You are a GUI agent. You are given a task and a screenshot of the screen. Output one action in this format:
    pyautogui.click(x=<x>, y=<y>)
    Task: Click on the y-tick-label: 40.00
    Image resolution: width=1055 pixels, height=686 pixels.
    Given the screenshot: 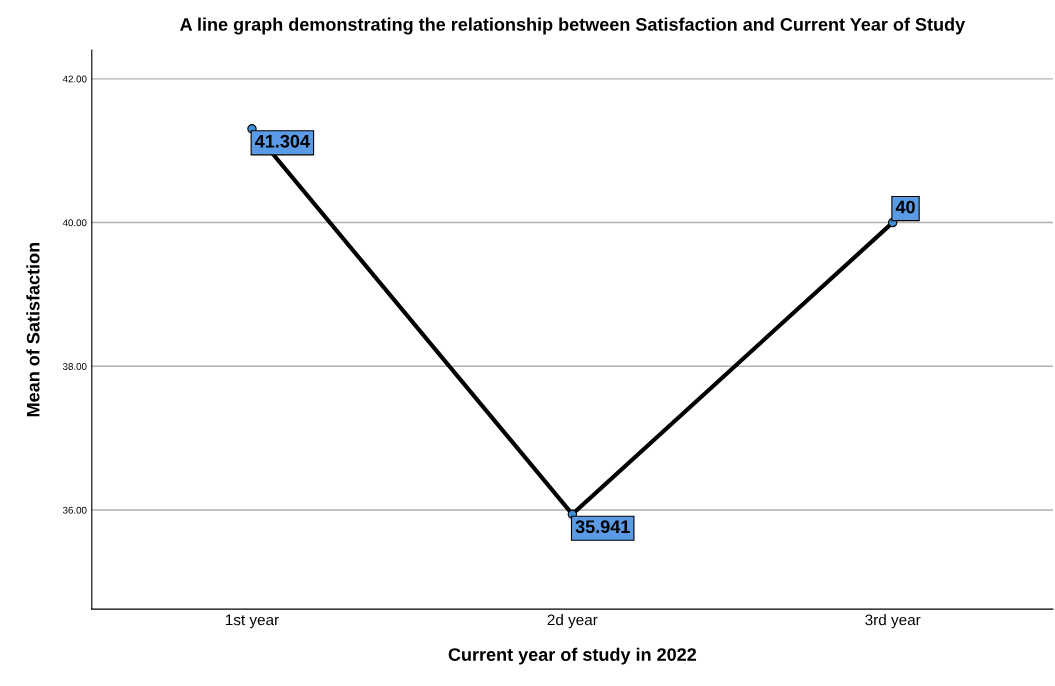 What is the action you would take?
    pyautogui.click(x=74, y=223)
    